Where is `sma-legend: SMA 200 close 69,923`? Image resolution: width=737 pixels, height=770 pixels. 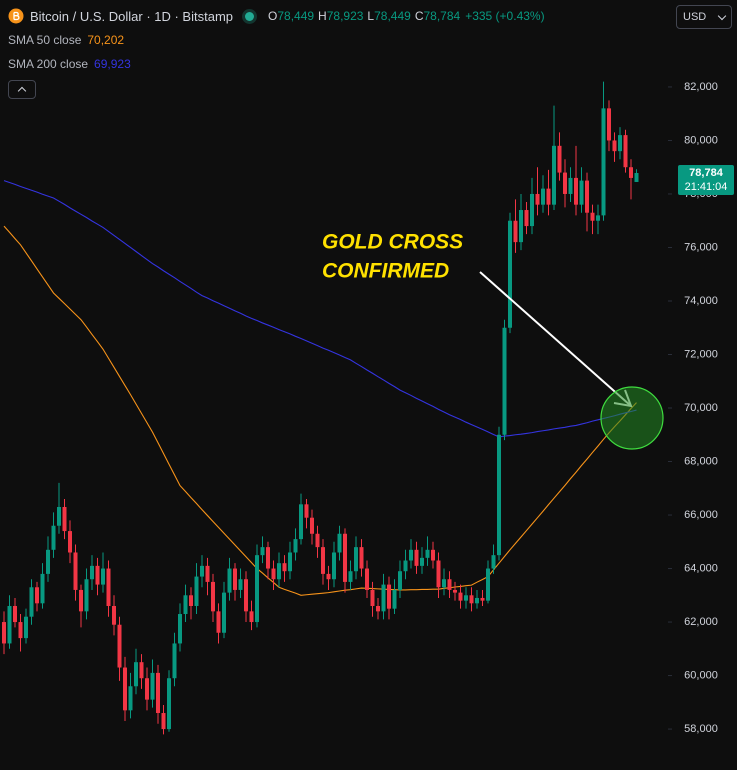 sma-legend: SMA 200 close 69,923 is located at coordinates (69, 64).